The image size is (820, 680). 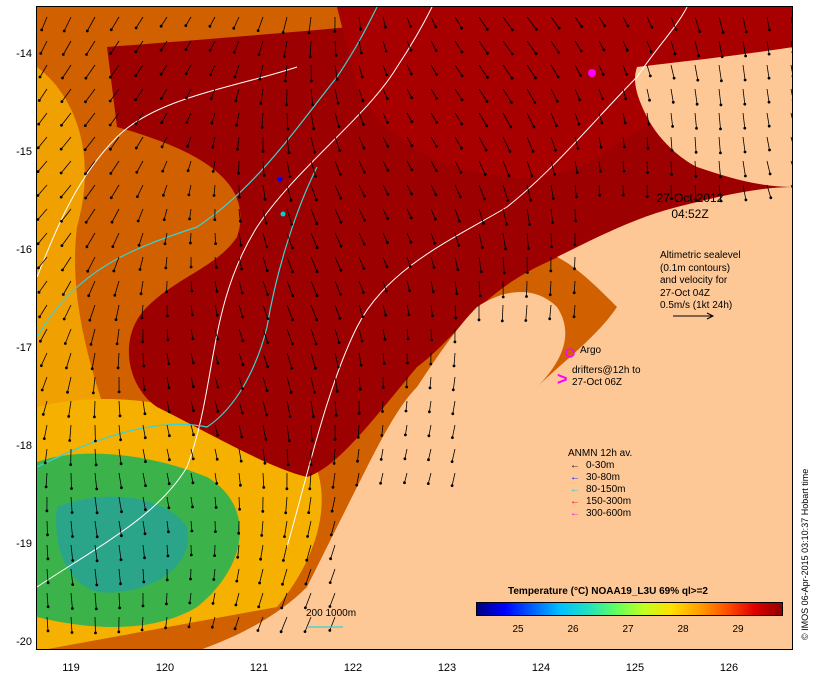 What do you see at coordinates (575, 513) in the screenshot?
I see `legend-arrow-icon: ←` at bounding box center [575, 513].